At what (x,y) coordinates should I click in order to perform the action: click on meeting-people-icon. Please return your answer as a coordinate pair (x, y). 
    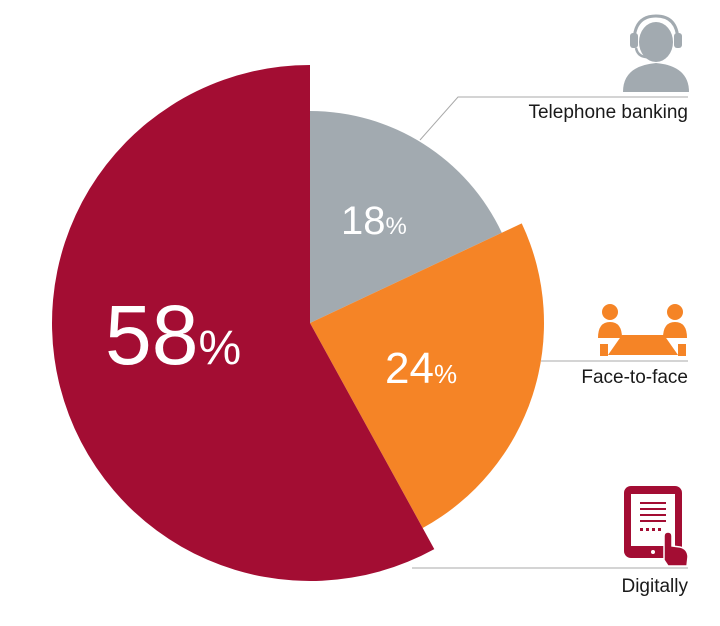
    Looking at the image, I should click on (642, 330).